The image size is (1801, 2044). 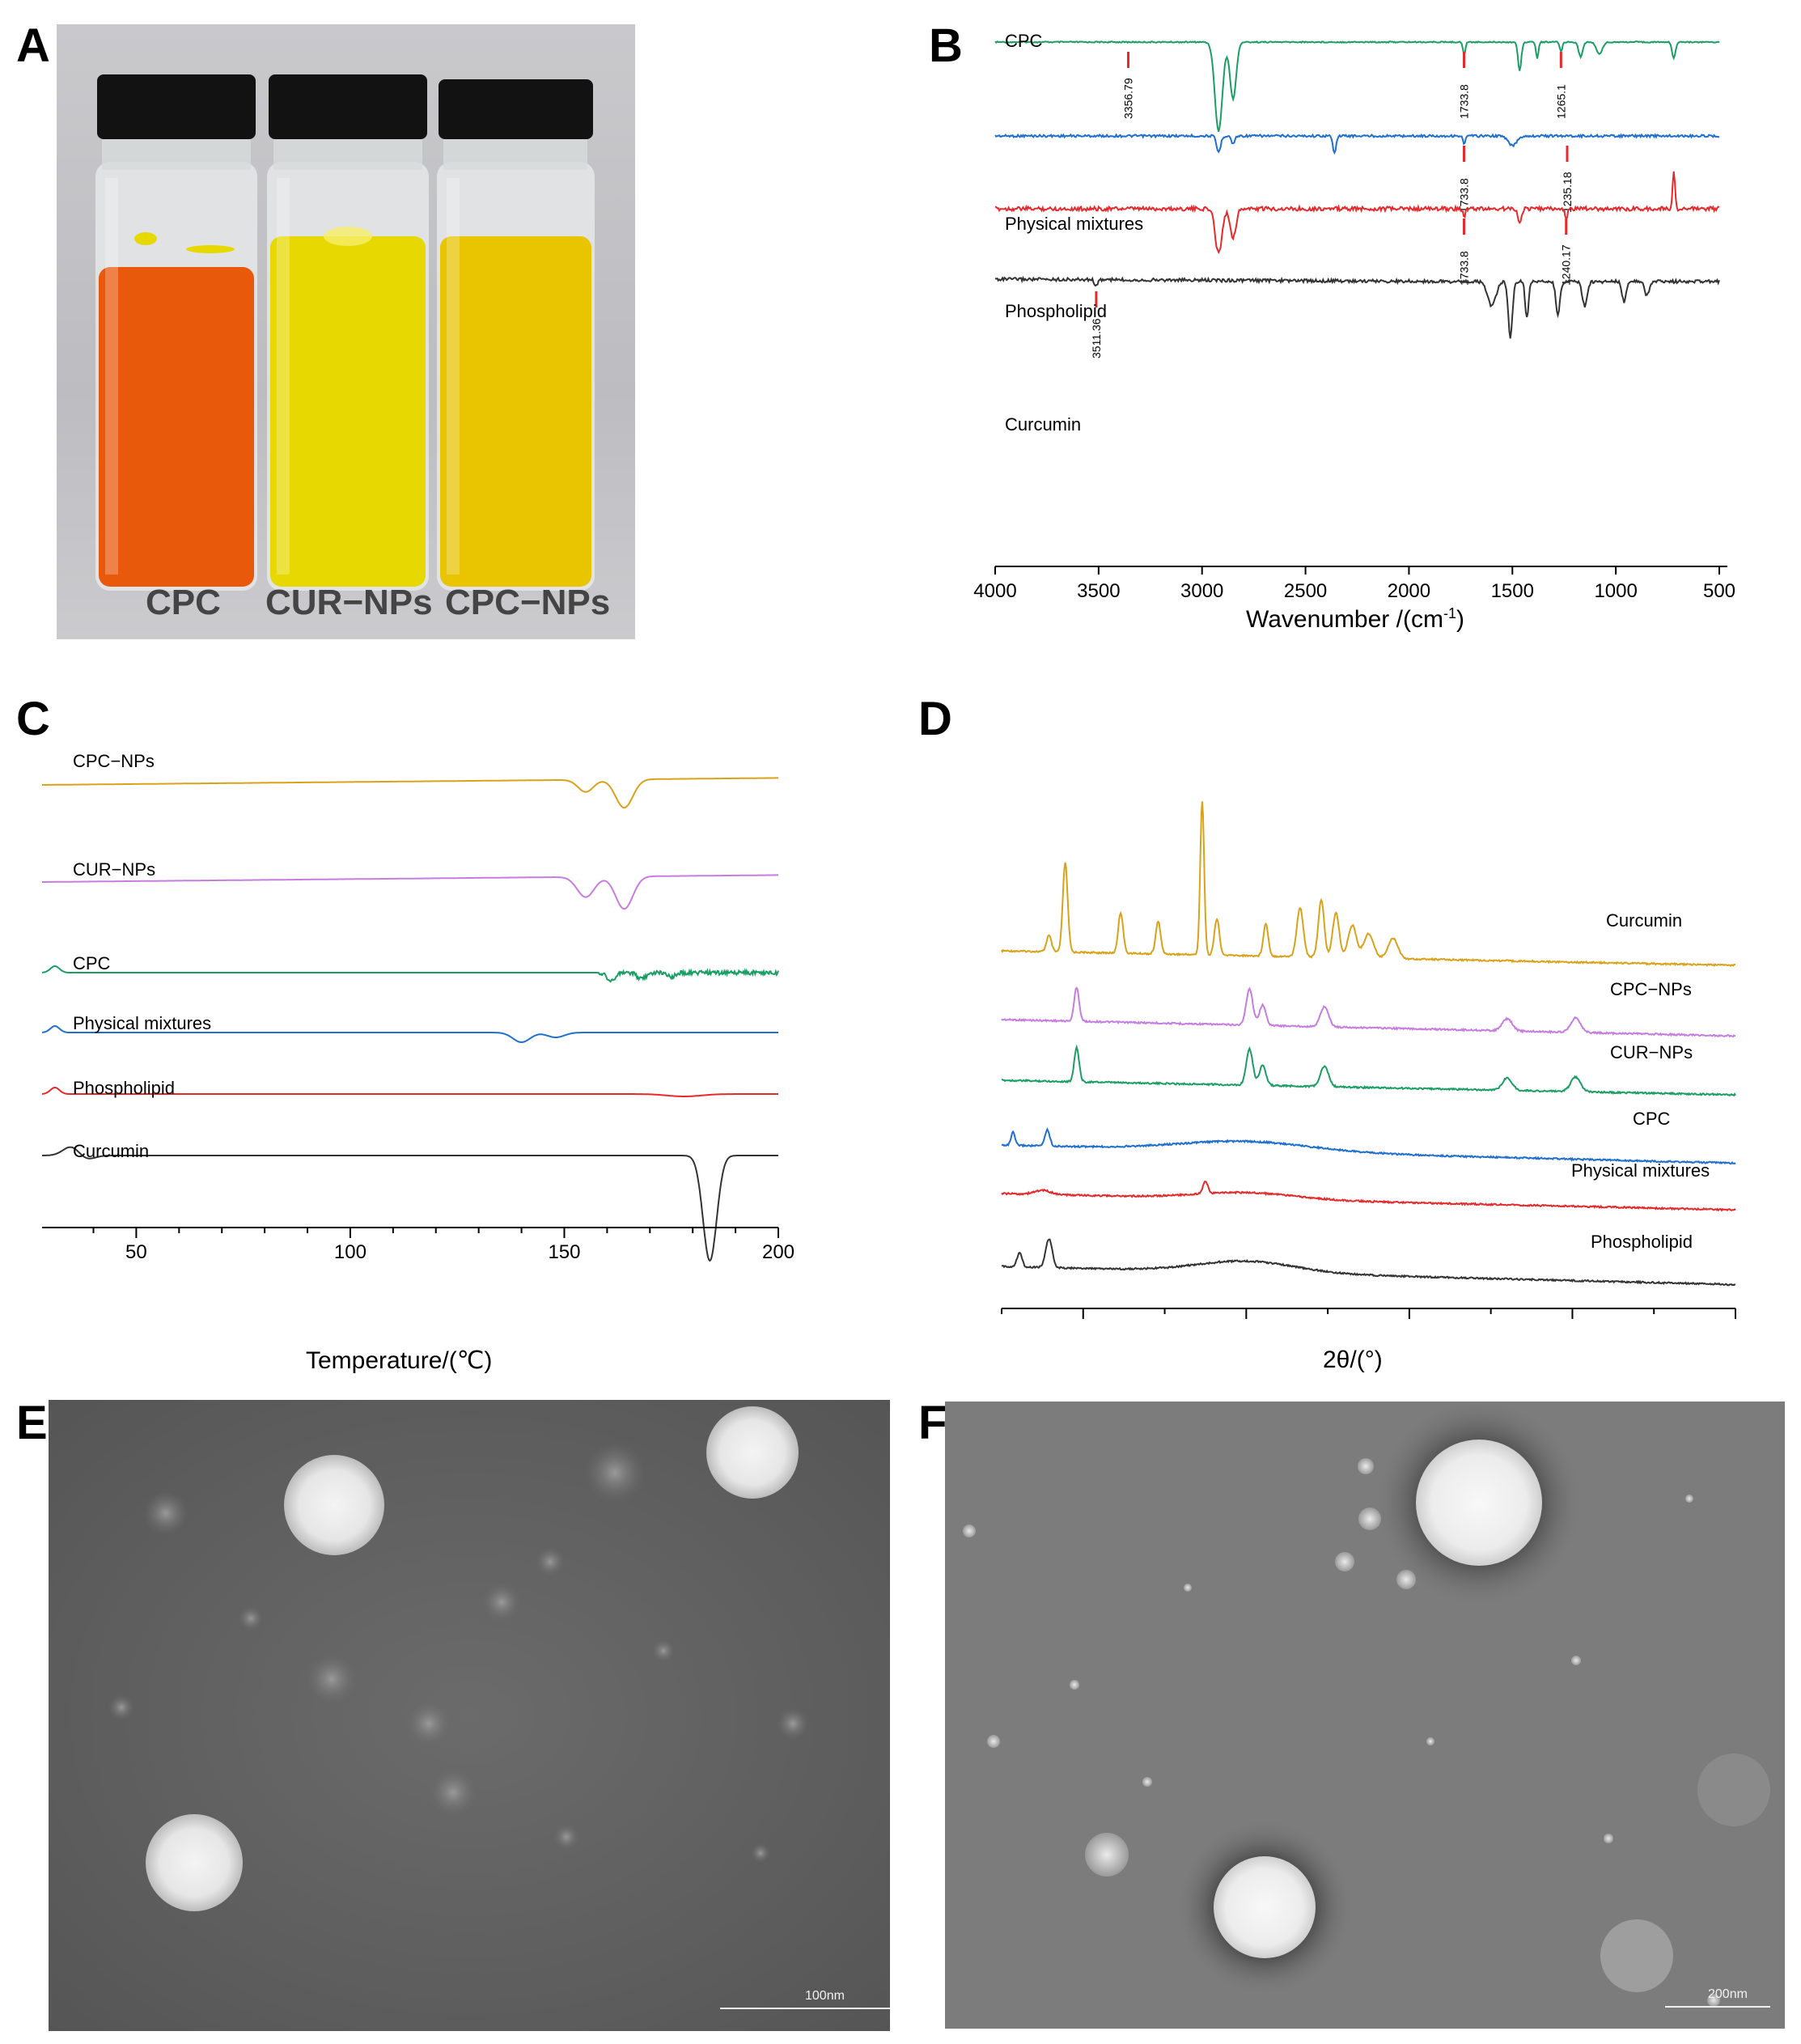 I want to click on panel-c-letter: C, so click(x=33, y=719).